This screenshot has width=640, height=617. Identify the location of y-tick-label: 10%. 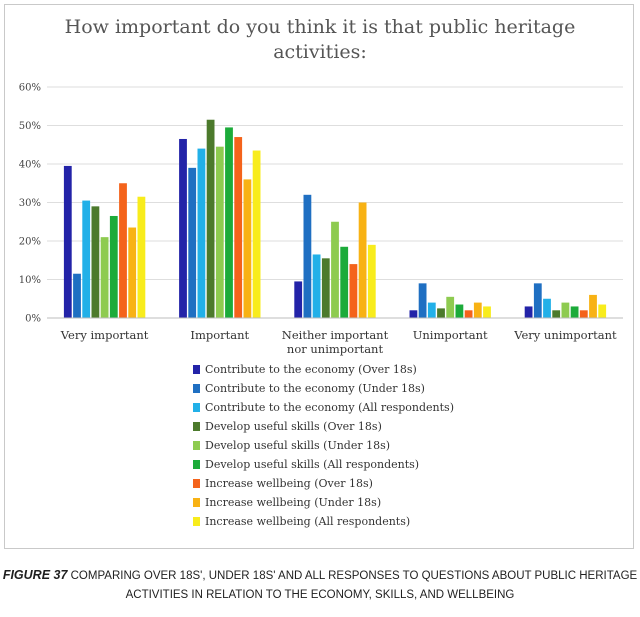
(30, 280).